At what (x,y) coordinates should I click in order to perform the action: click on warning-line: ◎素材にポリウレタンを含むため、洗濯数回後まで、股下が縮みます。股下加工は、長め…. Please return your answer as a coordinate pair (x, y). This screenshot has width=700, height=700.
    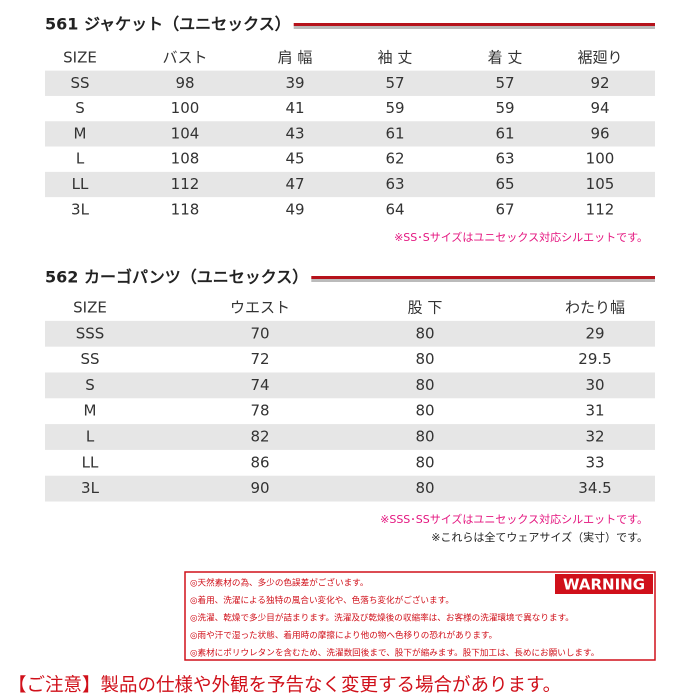
    Looking at the image, I should click on (394, 653).